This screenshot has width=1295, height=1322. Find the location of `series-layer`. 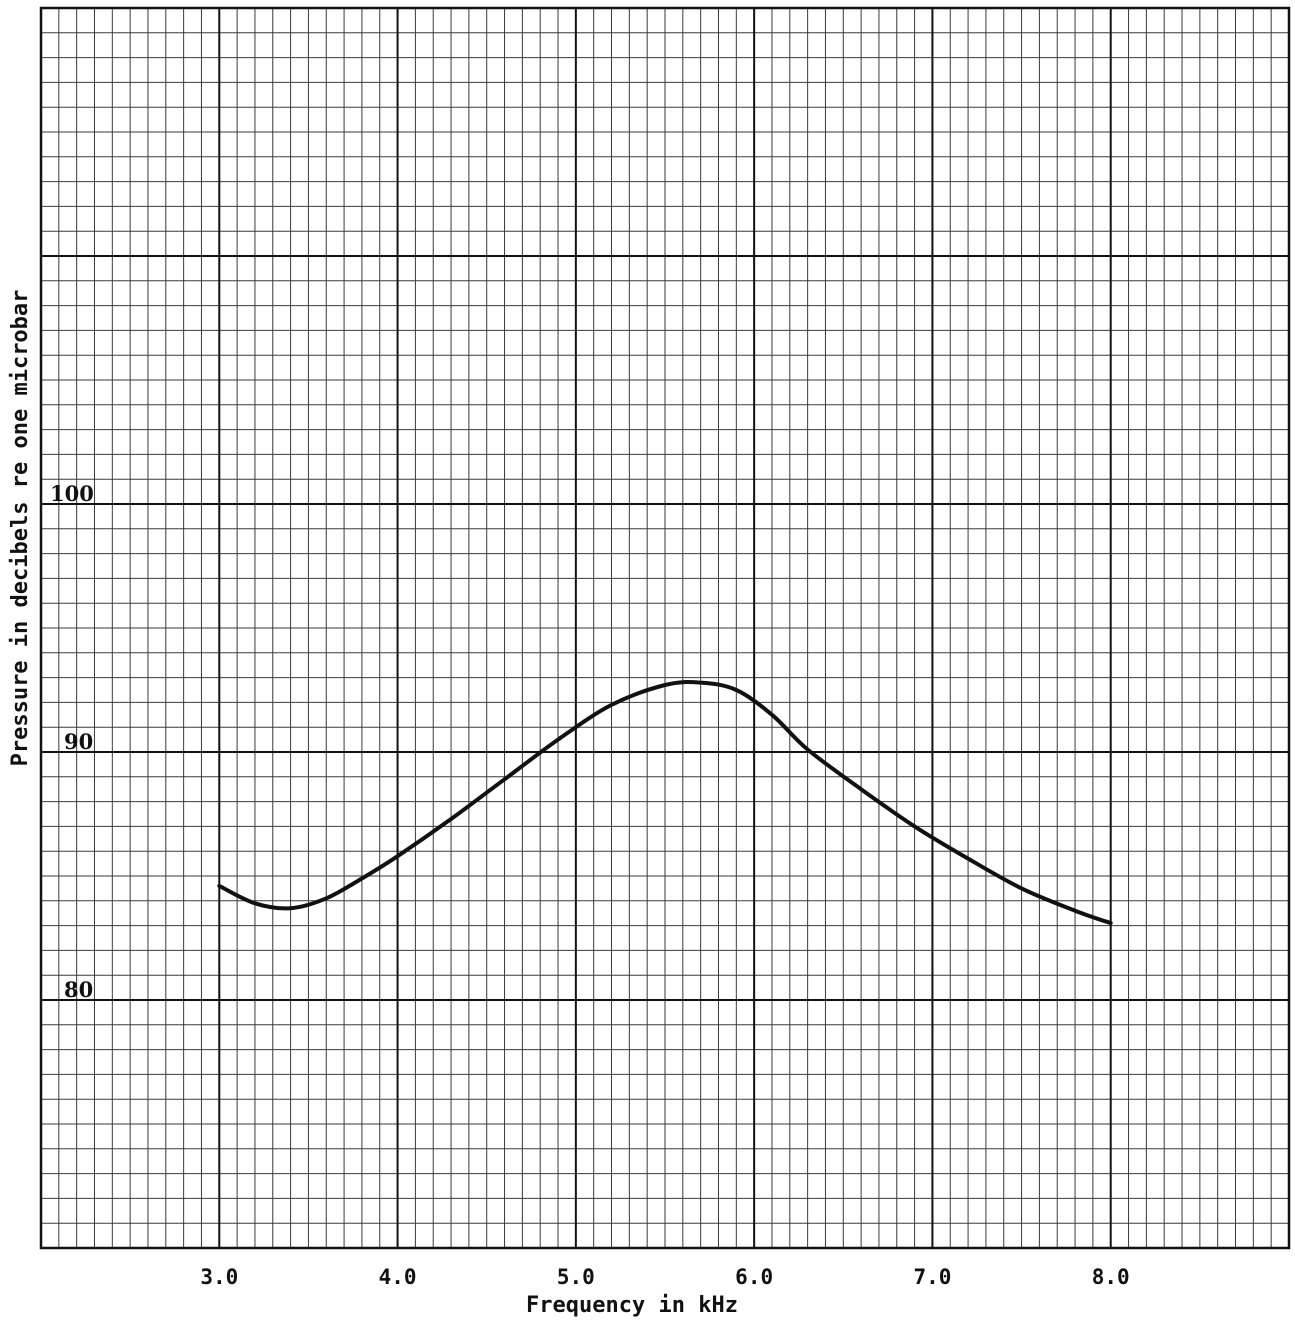

series-layer is located at coordinates (665, 802).